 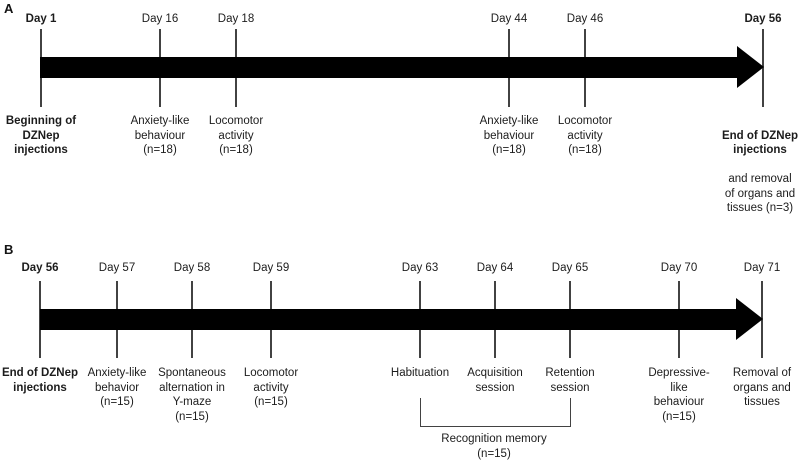 I want to click on event-description: Removal of organs and tissues, so click(x=762, y=387).